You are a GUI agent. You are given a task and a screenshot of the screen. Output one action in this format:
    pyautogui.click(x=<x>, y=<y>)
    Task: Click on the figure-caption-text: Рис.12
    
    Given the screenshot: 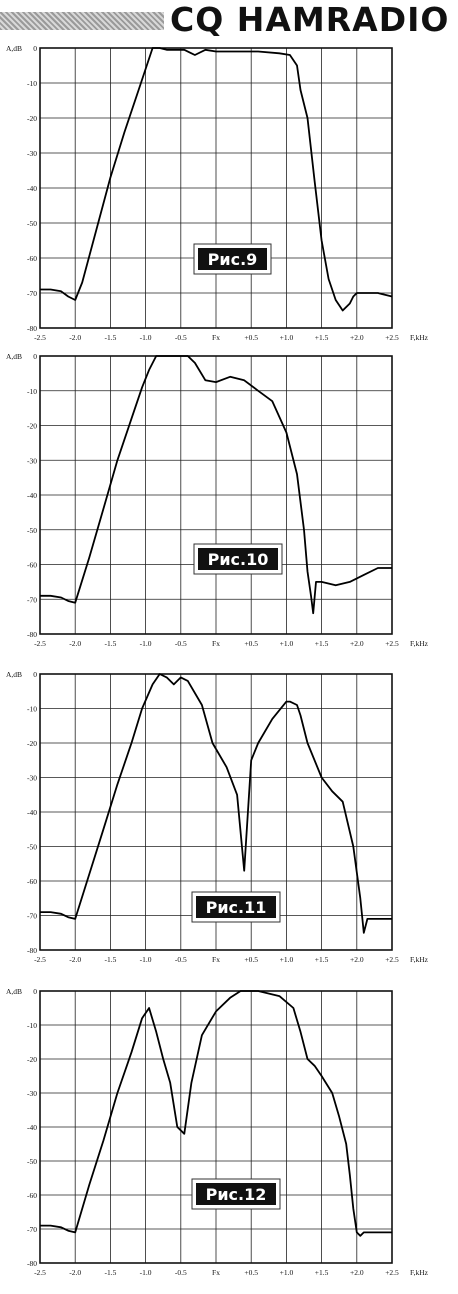 What is the action you would take?
    pyautogui.click(x=236, y=1194)
    